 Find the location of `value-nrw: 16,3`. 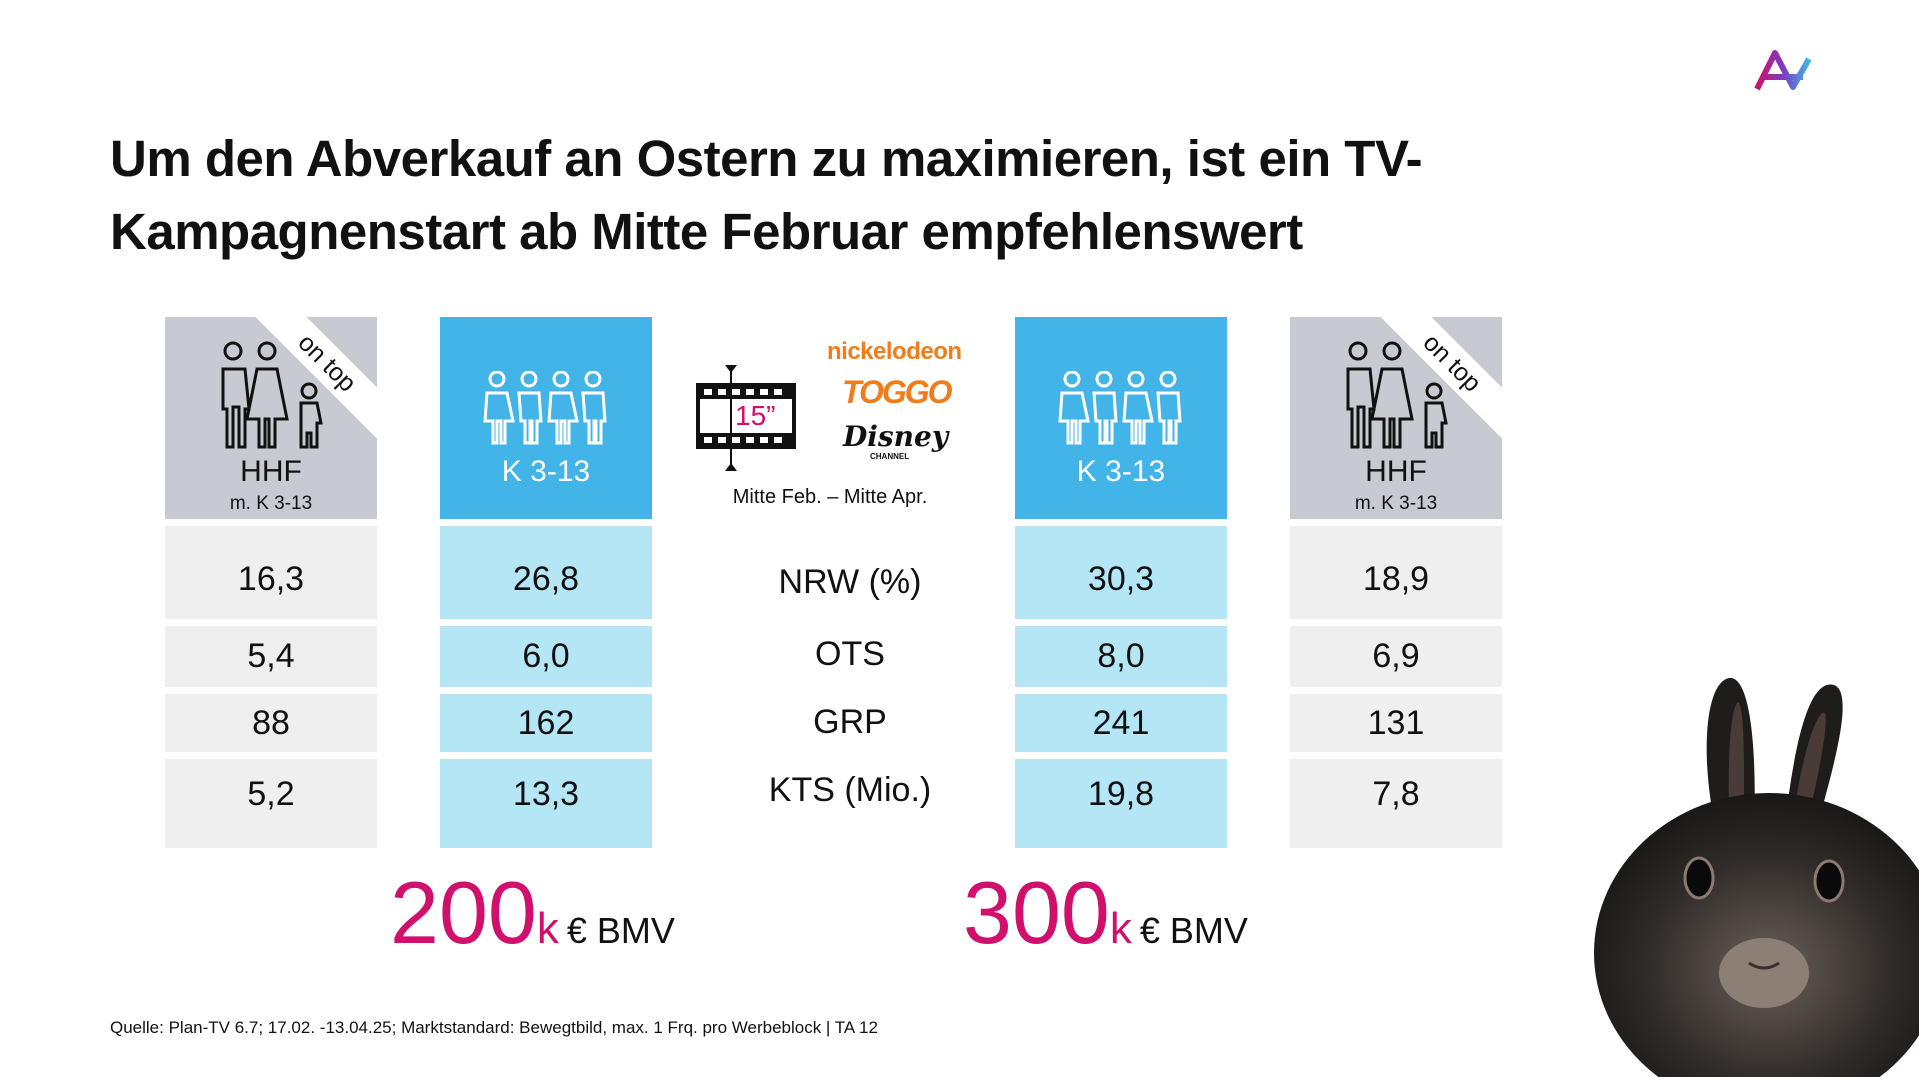

value-nrw: 16,3 is located at coordinates (271, 572).